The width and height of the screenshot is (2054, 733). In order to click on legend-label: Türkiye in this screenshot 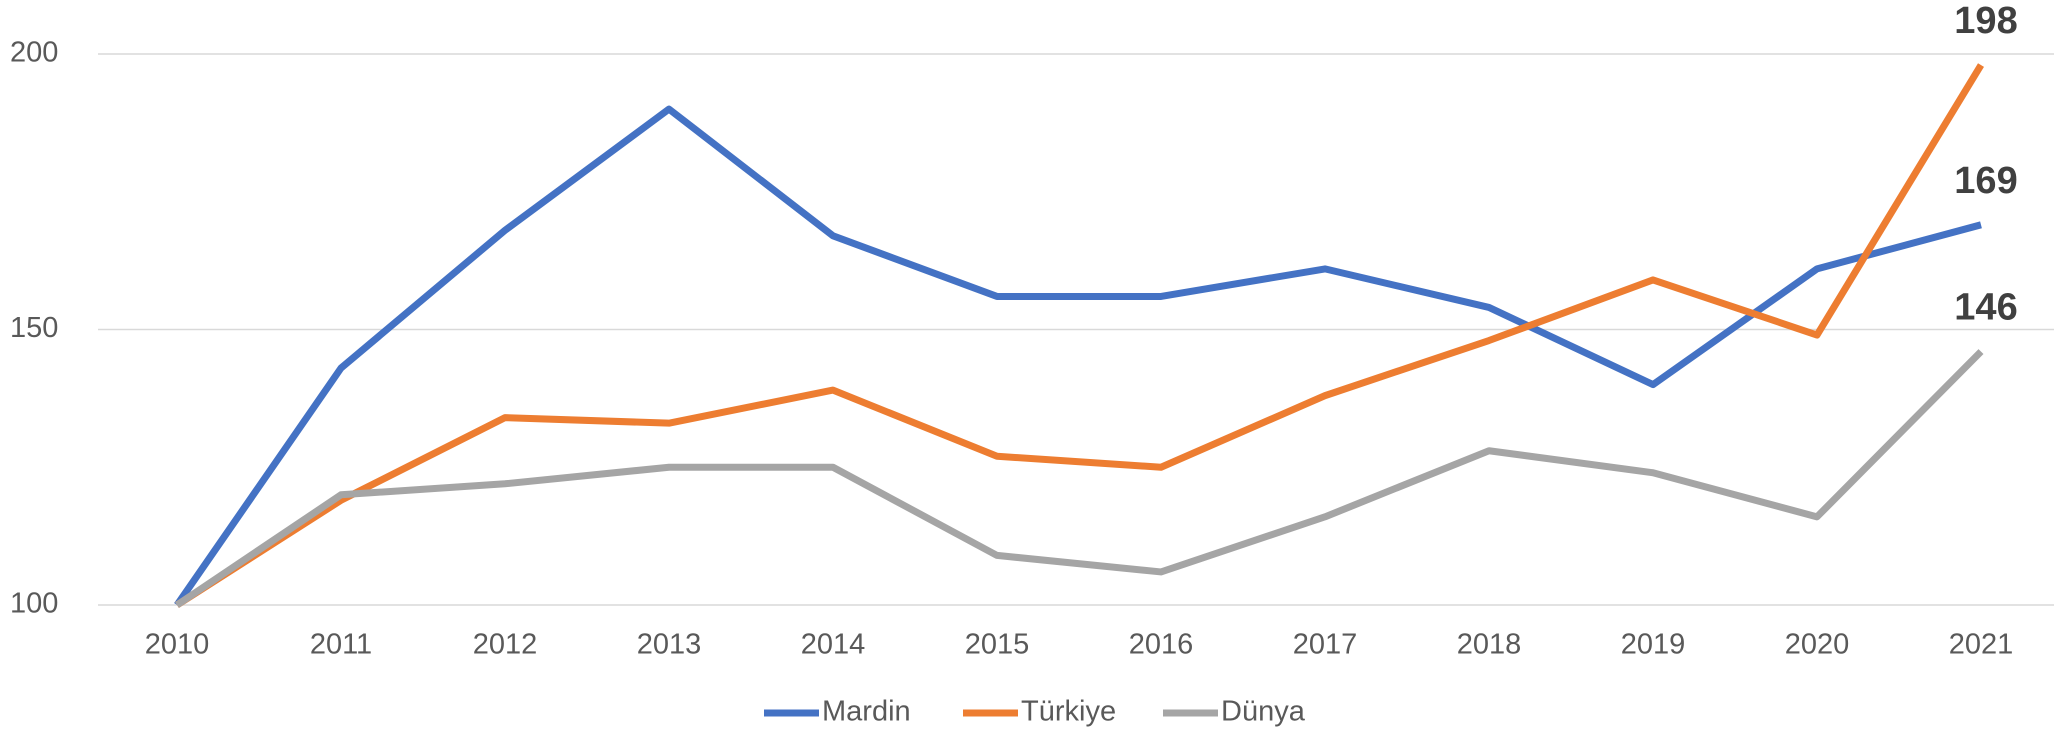, I will do `click(1068, 712)`.